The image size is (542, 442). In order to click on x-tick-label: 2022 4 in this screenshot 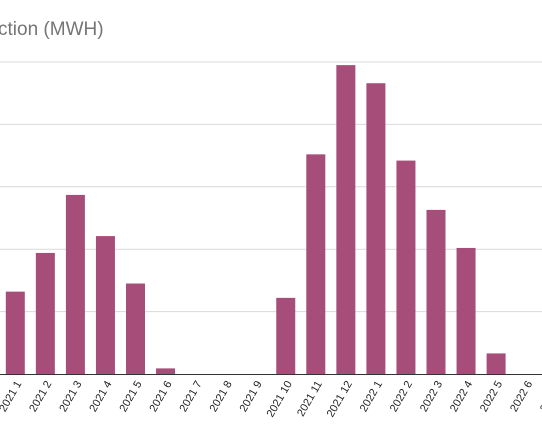, I will do `click(461, 396)`.